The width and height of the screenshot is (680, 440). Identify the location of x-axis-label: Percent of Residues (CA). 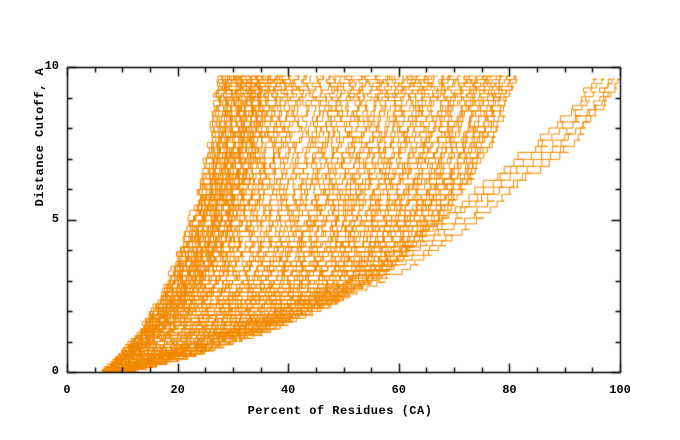
(340, 411).